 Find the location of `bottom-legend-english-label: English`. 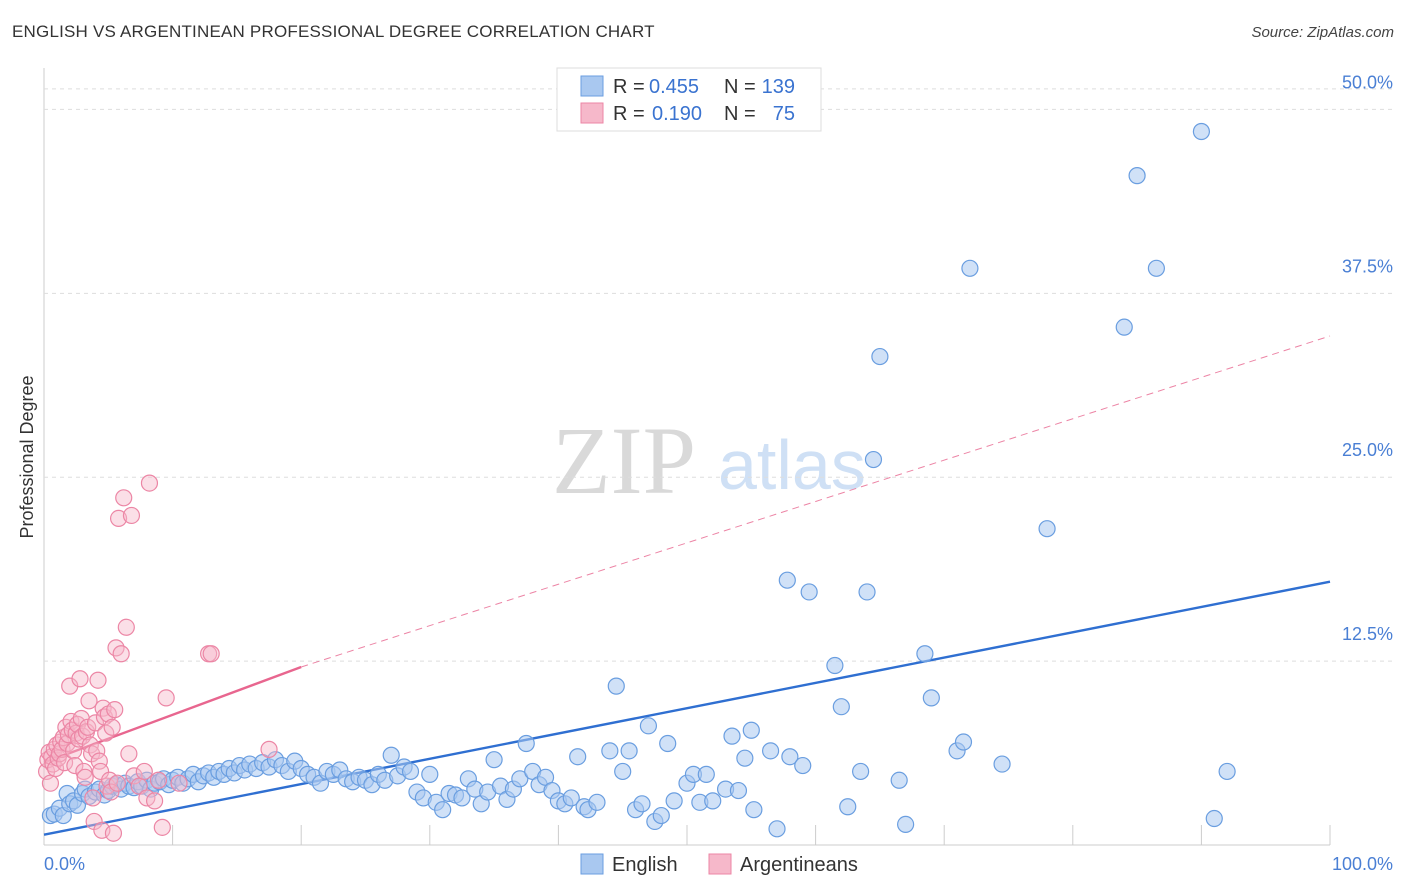

bottom-legend-english-label: English is located at coordinates (645, 865).